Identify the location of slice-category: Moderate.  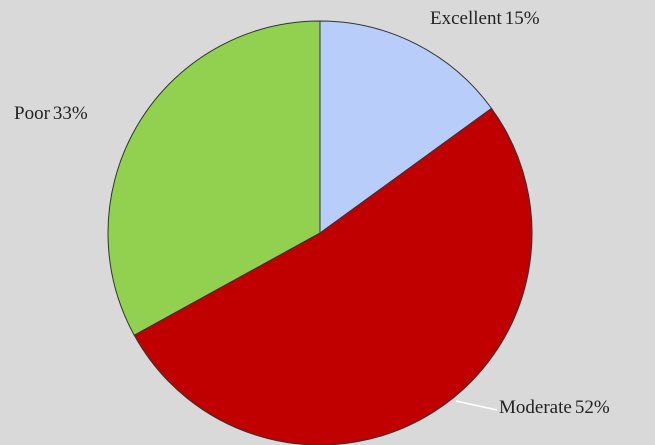
(535, 407).